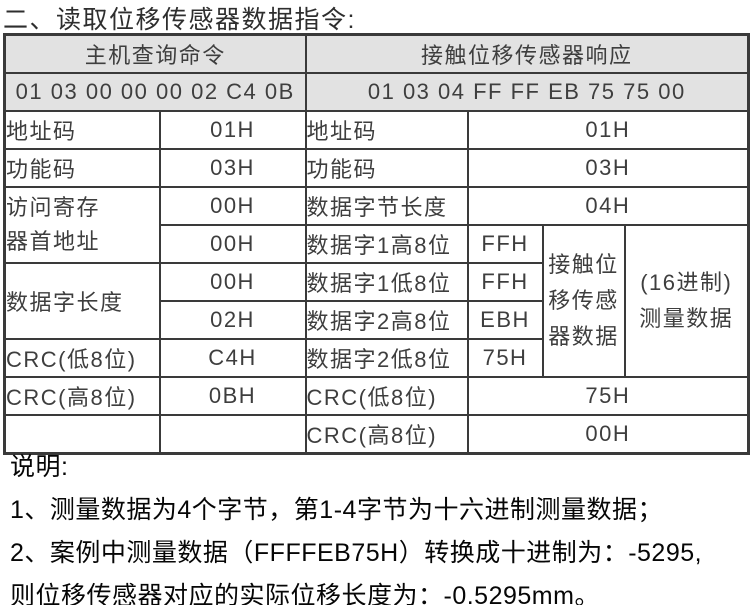 The width and height of the screenshot is (750, 605). What do you see at coordinates (386, 168) in the screenshot?
I see `response-label-cell: 功能码` at bounding box center [386, 168].